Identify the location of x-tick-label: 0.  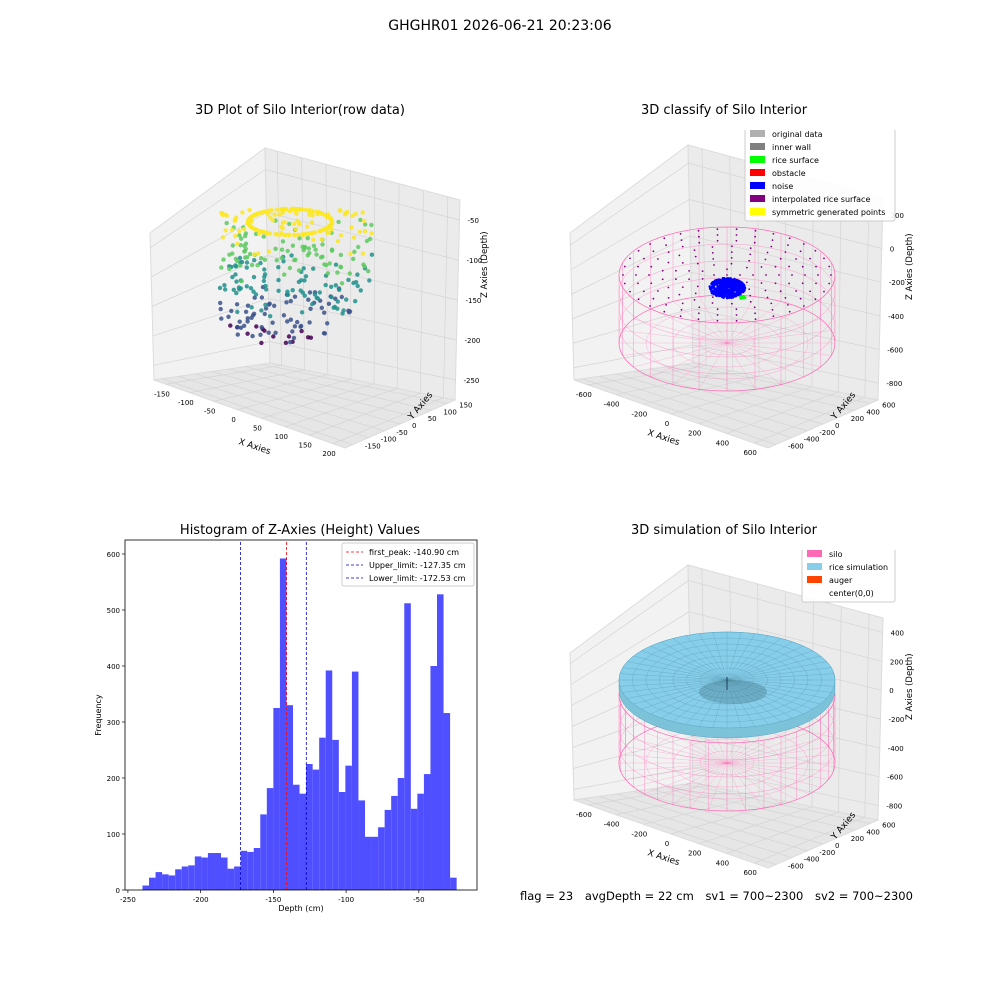
(667, 844).